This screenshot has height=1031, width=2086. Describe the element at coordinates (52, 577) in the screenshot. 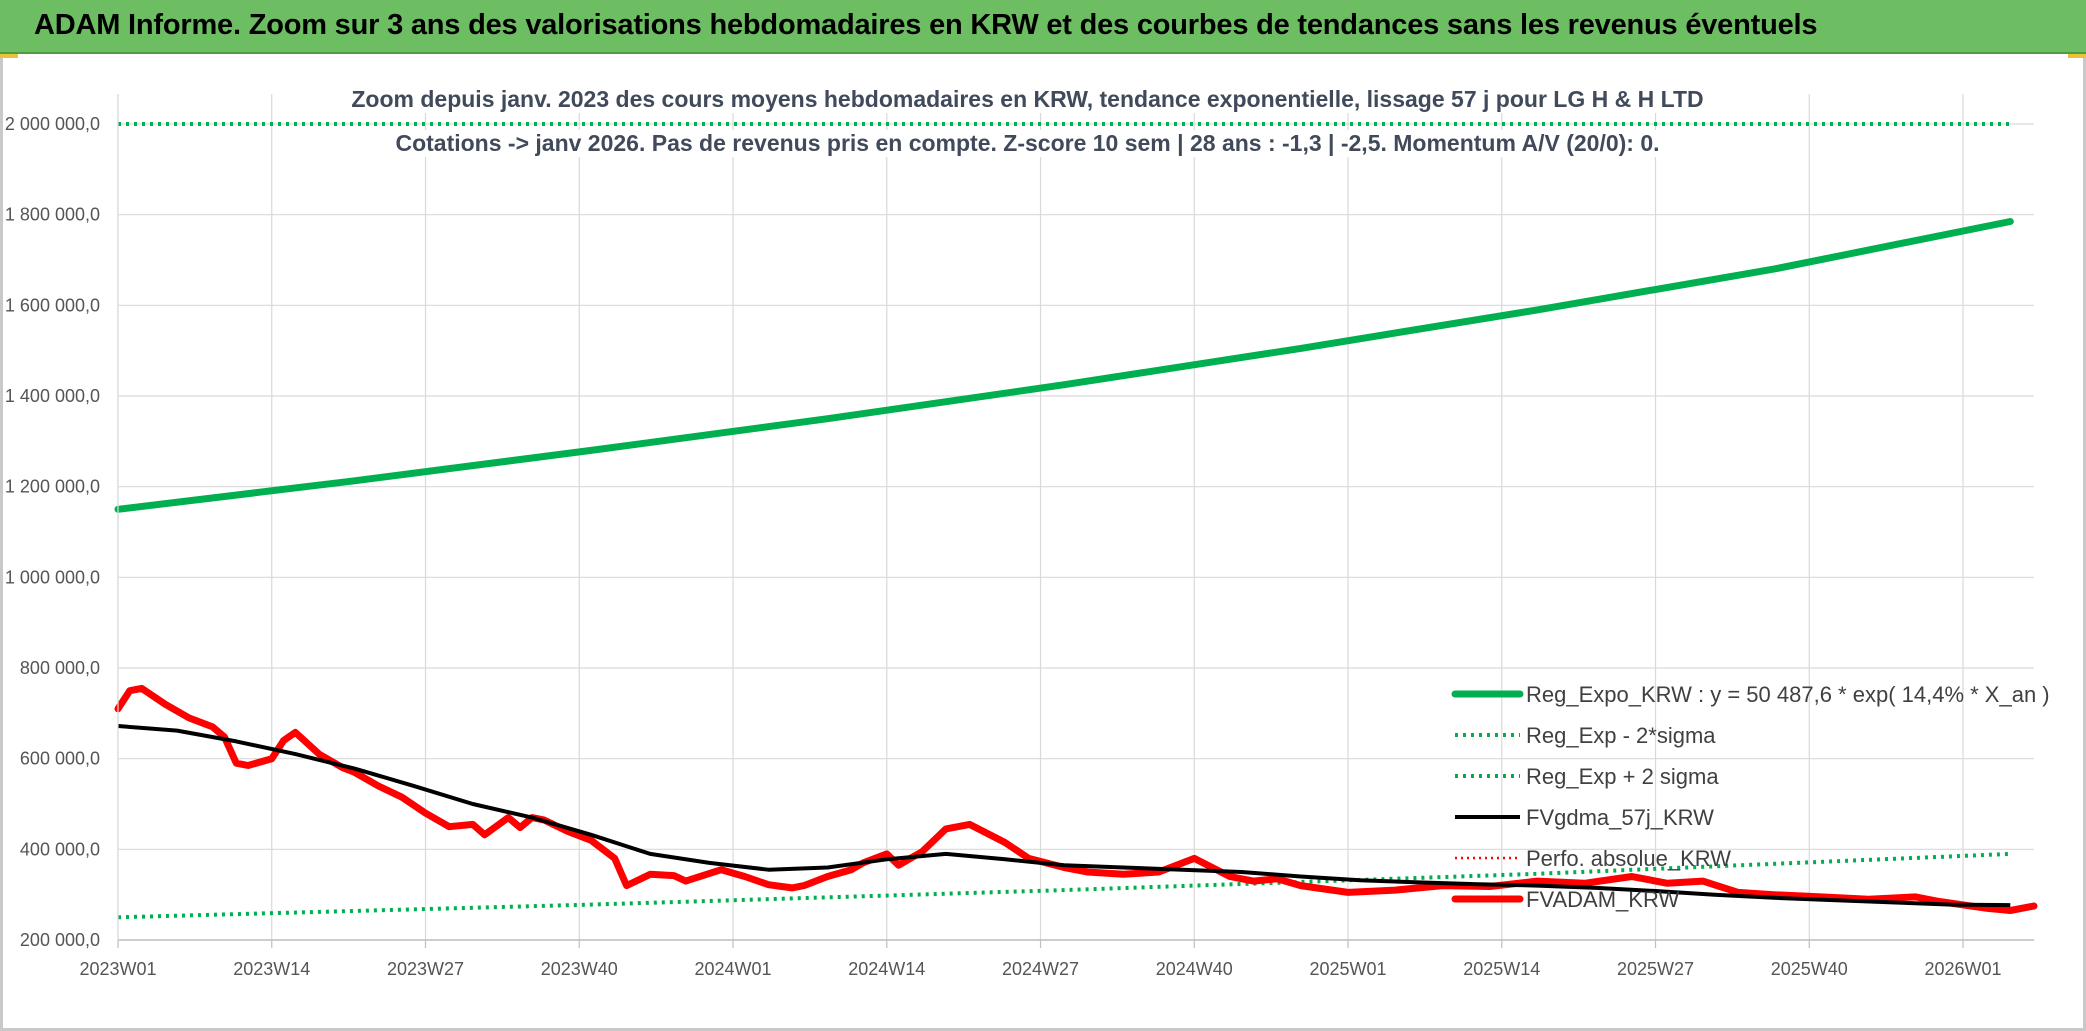

I see `y-tick-label: 1 000 000,0` at that location.